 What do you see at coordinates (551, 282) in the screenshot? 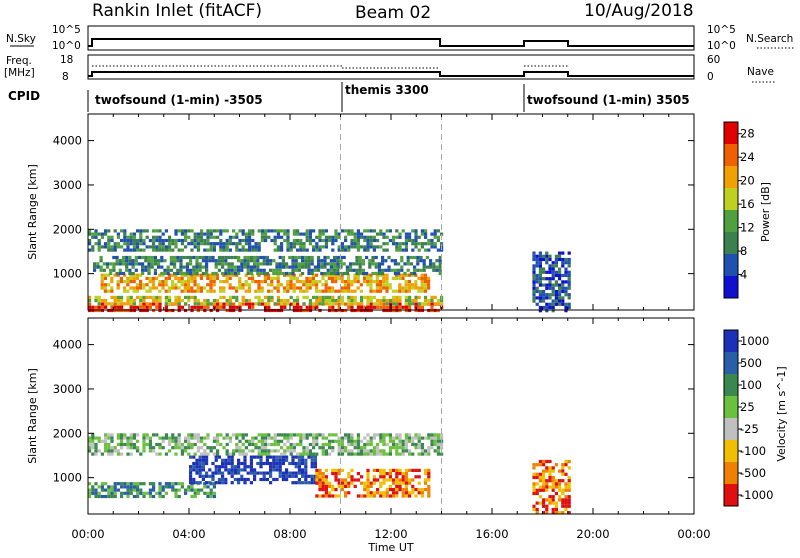
I see `data-segment` at bounding box center [551, 282].